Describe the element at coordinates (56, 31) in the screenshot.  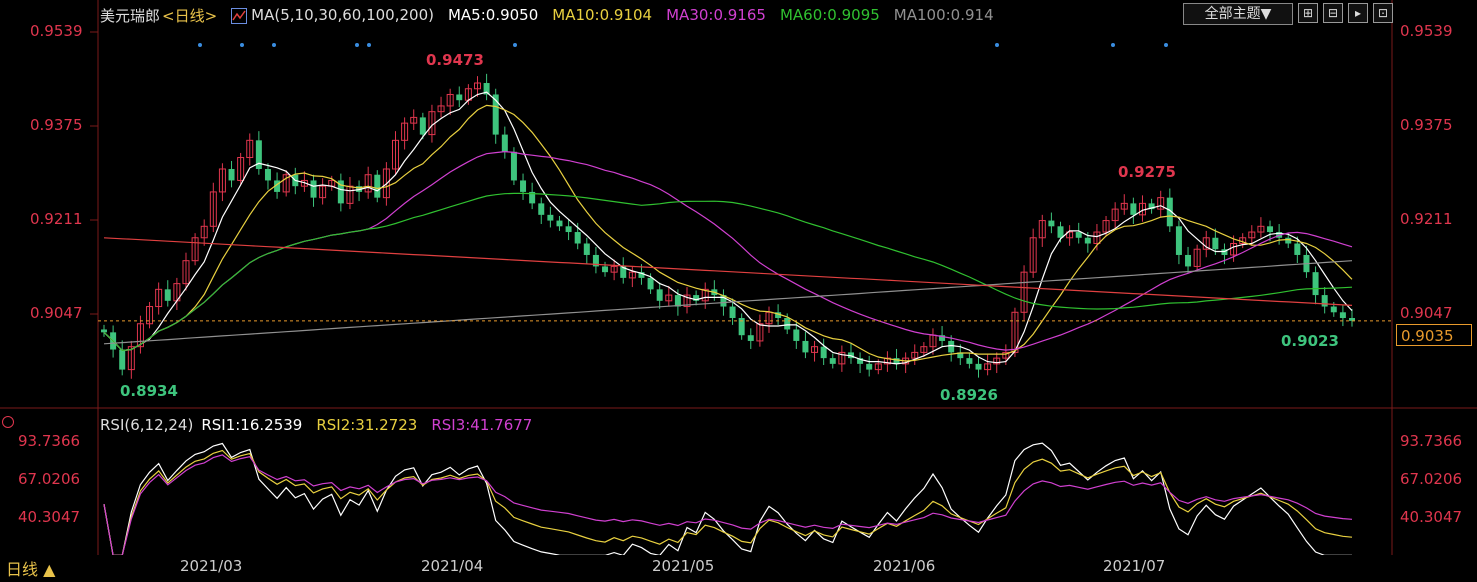
I see `price-tick-left-0: 0.9539` at that location.